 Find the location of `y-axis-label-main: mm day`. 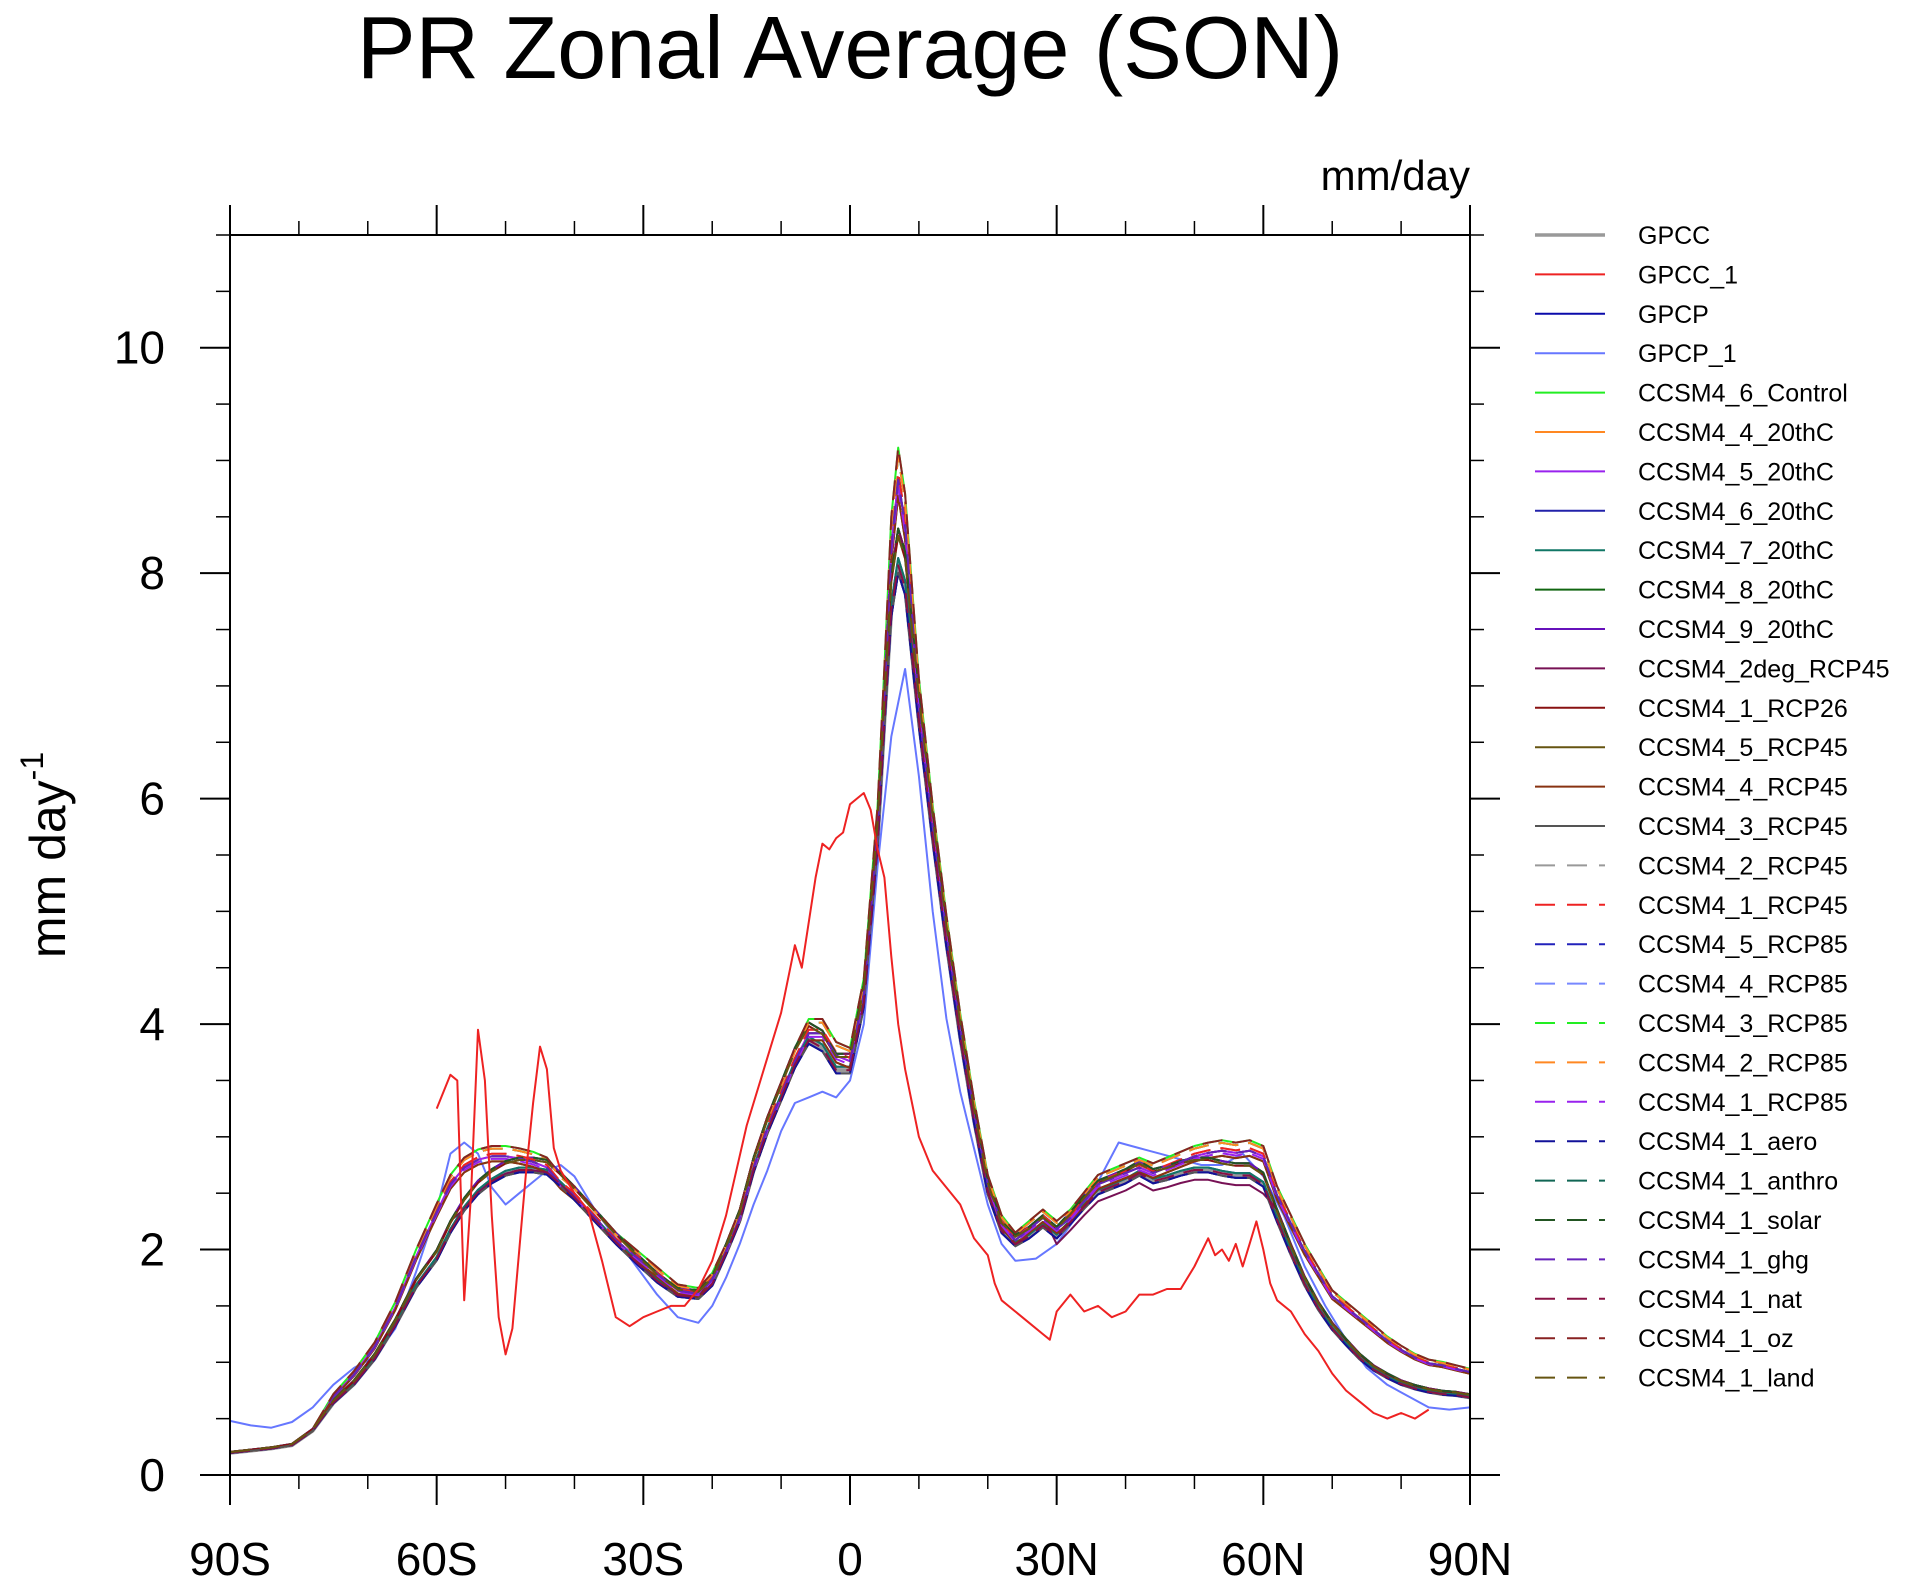

y-axis-label-main: mm day is located at coordinates (48, 869).